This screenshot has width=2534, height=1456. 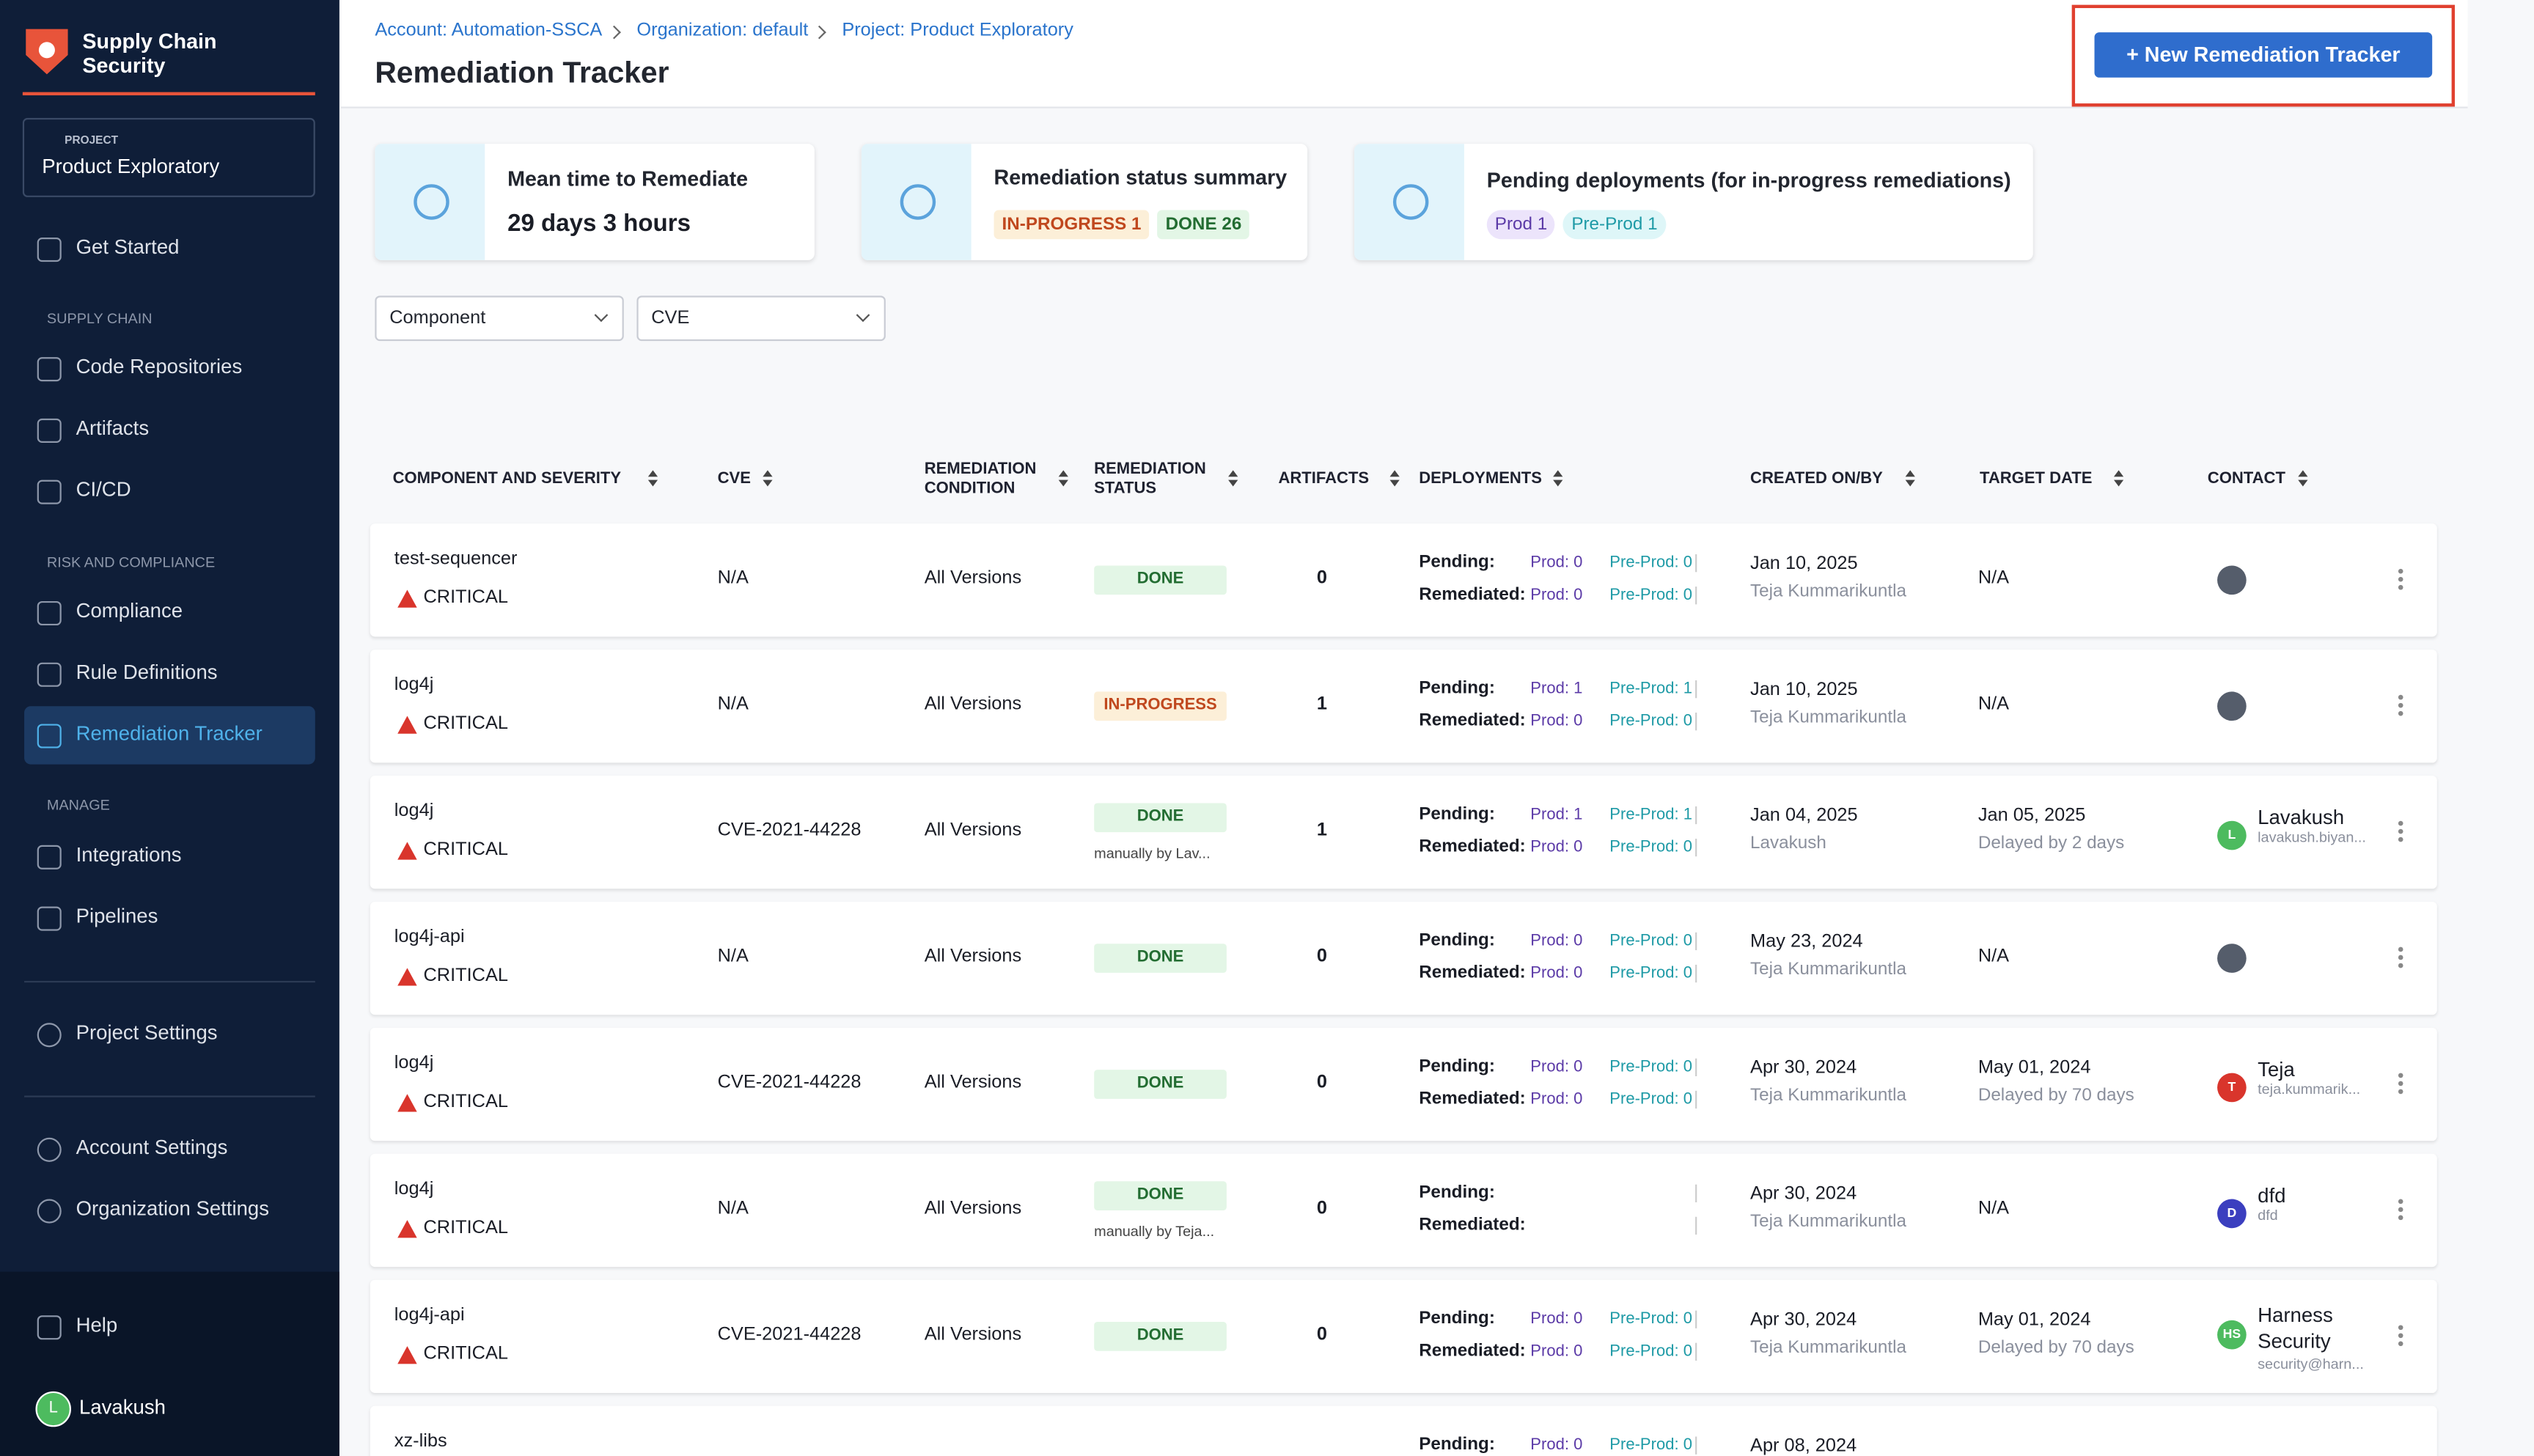 I want to click on help: Help, so click(x=97, y=1325).